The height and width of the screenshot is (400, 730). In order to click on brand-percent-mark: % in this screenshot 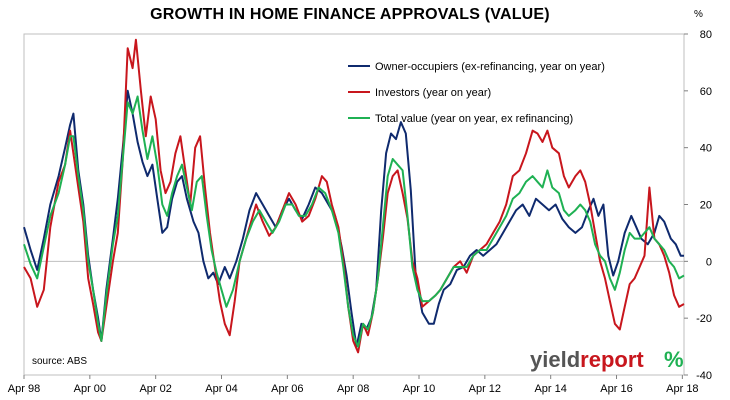, I will do `click(674, 359)`.